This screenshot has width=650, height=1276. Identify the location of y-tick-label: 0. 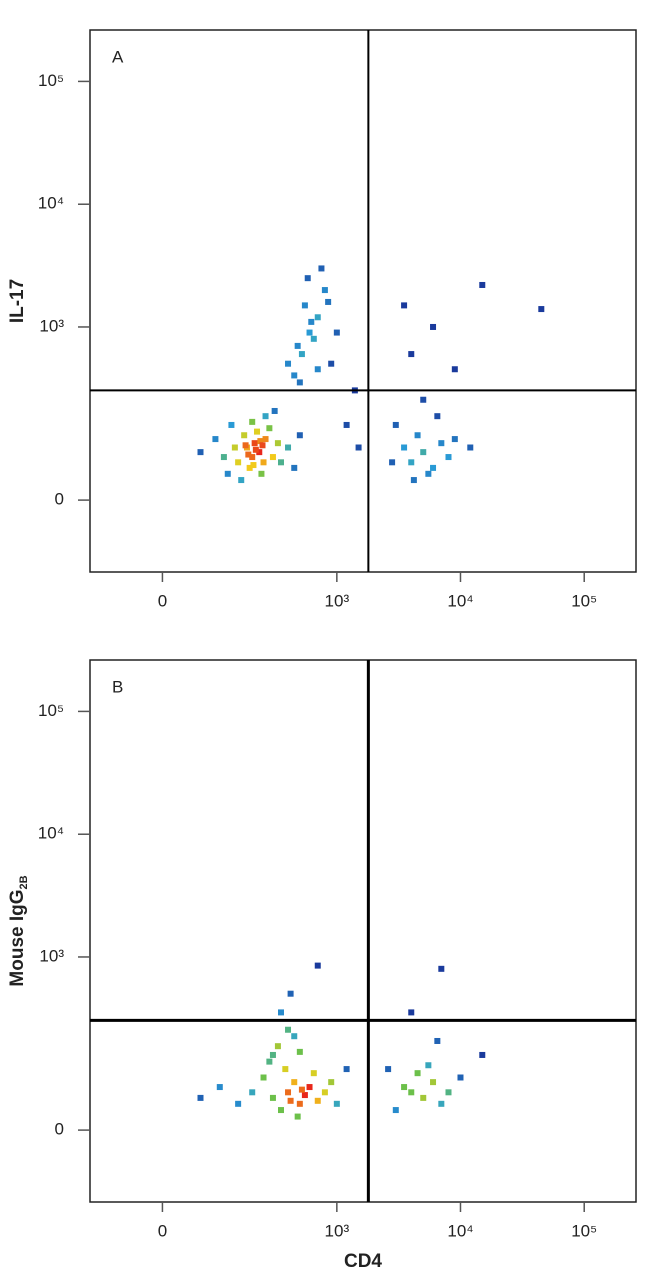
(59, 499).